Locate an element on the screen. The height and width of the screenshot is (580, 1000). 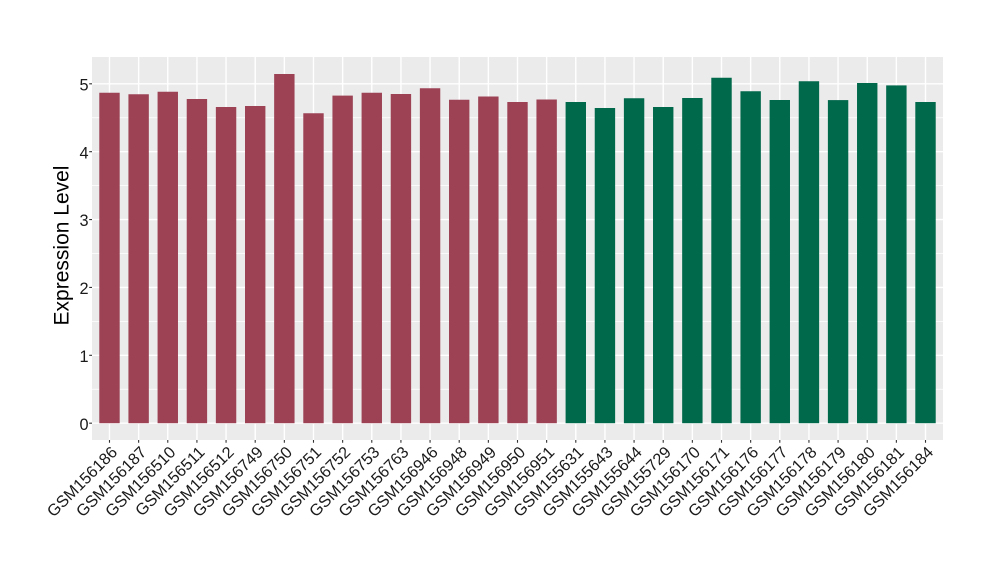
svg-text: 1 is located at coordinates (83, 357).